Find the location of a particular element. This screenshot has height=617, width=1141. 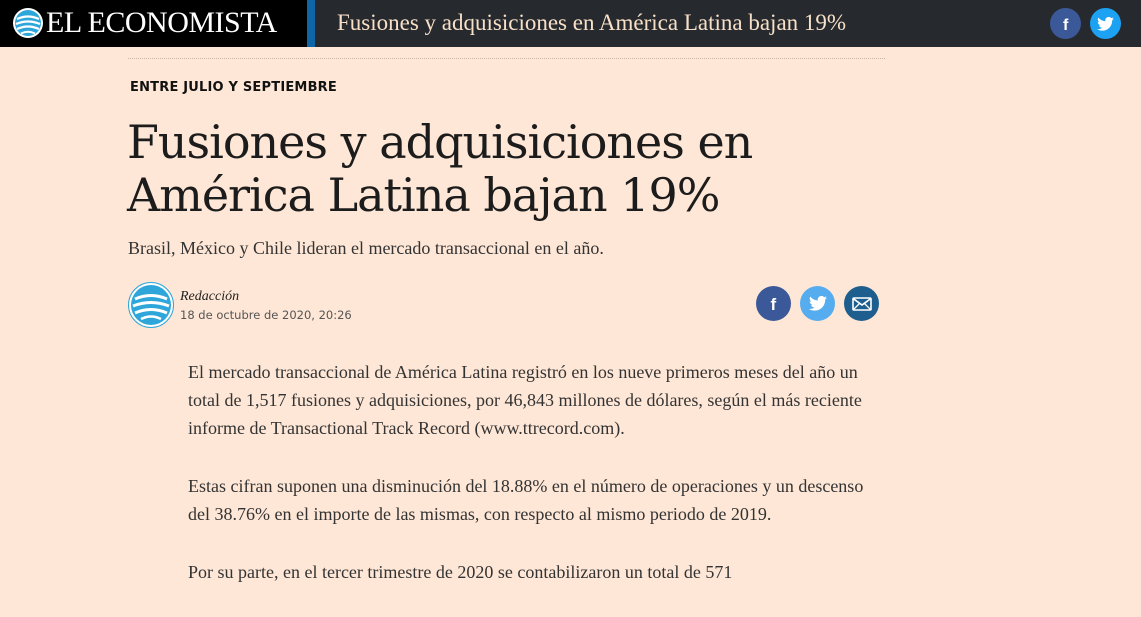

share-twitter-button is located at coordinates (817, 303).